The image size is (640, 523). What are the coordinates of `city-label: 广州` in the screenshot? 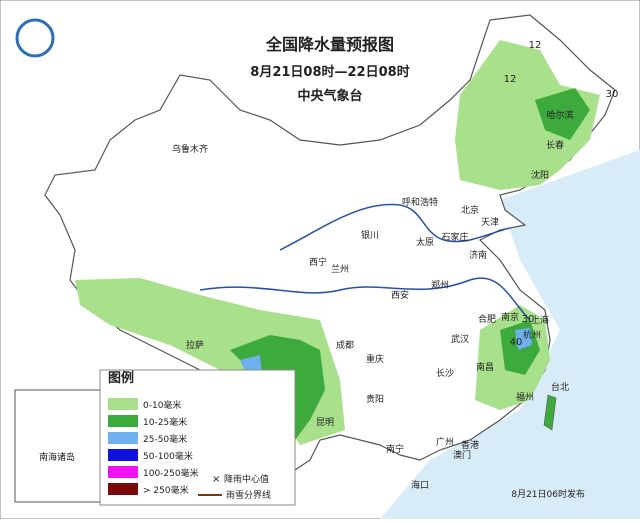 It's located at (445, 442).